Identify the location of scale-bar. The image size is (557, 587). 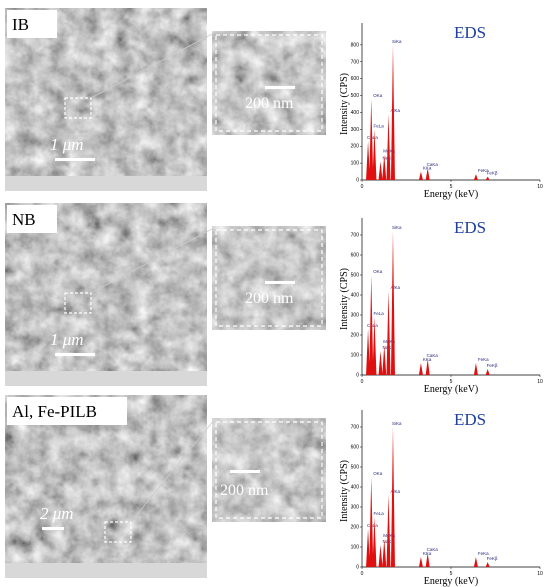
(75, 159).